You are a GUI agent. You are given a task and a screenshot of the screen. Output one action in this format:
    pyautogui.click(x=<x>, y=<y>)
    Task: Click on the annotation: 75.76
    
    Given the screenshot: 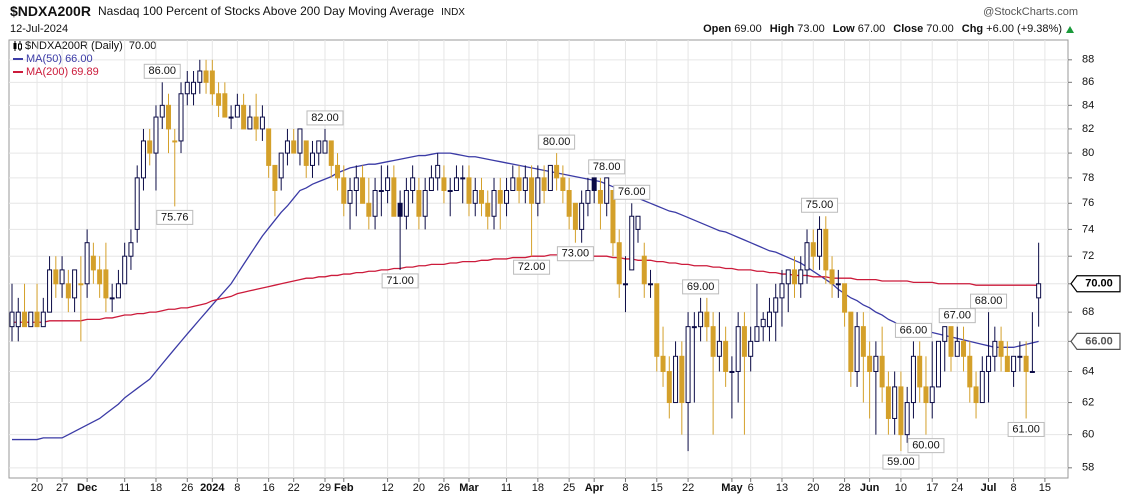 What is the action you would take?
    pyautogui.click(x=175, y=217)
    